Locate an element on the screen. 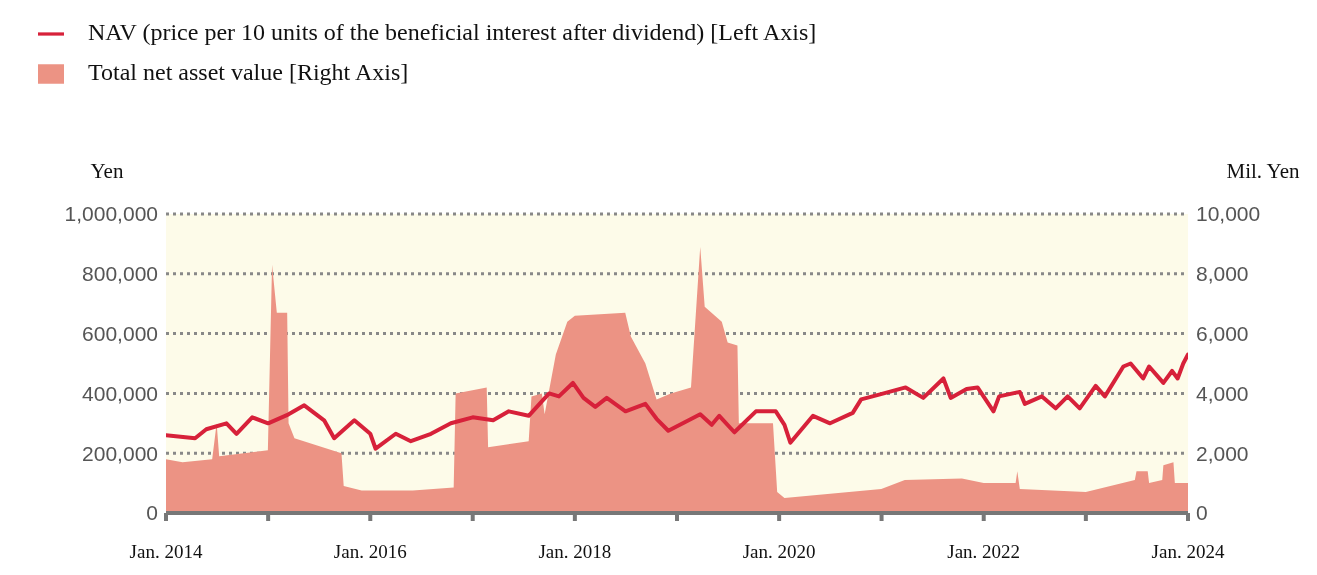 The image size is (1317, 575). y-tick-label: 800,000 is located at coordinates (120, 274).